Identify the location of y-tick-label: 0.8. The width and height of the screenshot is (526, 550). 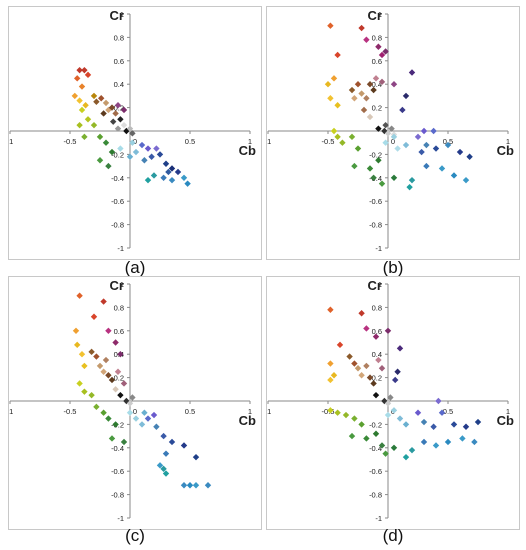
(377, 307).